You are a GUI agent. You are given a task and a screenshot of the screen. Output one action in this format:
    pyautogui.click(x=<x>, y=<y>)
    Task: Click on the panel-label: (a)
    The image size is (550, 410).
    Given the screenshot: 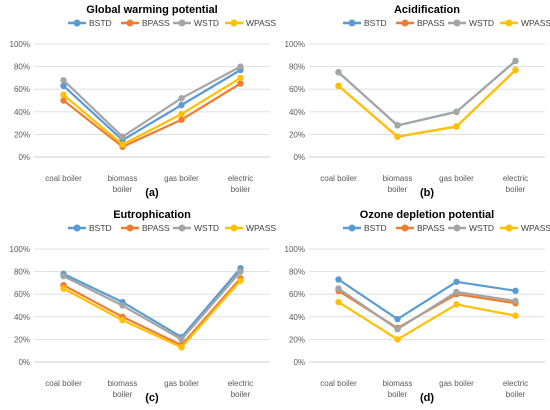 What is the action you would take?
    pyautogui.click(x=152, y=193)
    